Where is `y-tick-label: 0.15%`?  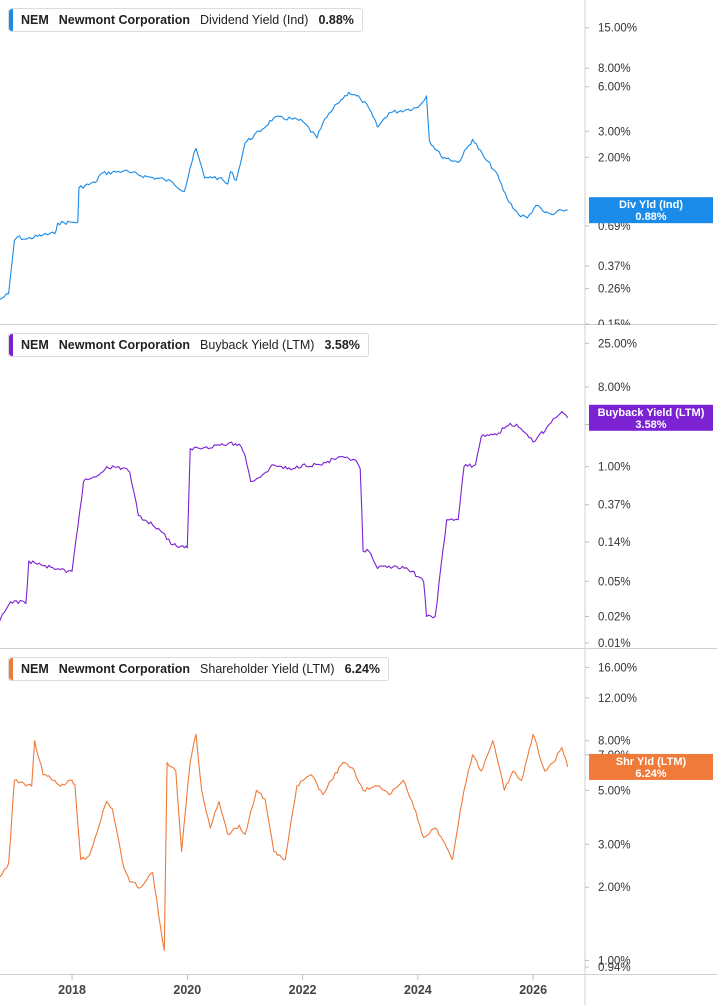
y-tick-label: 0.15% is located at coordinates (614, 322).